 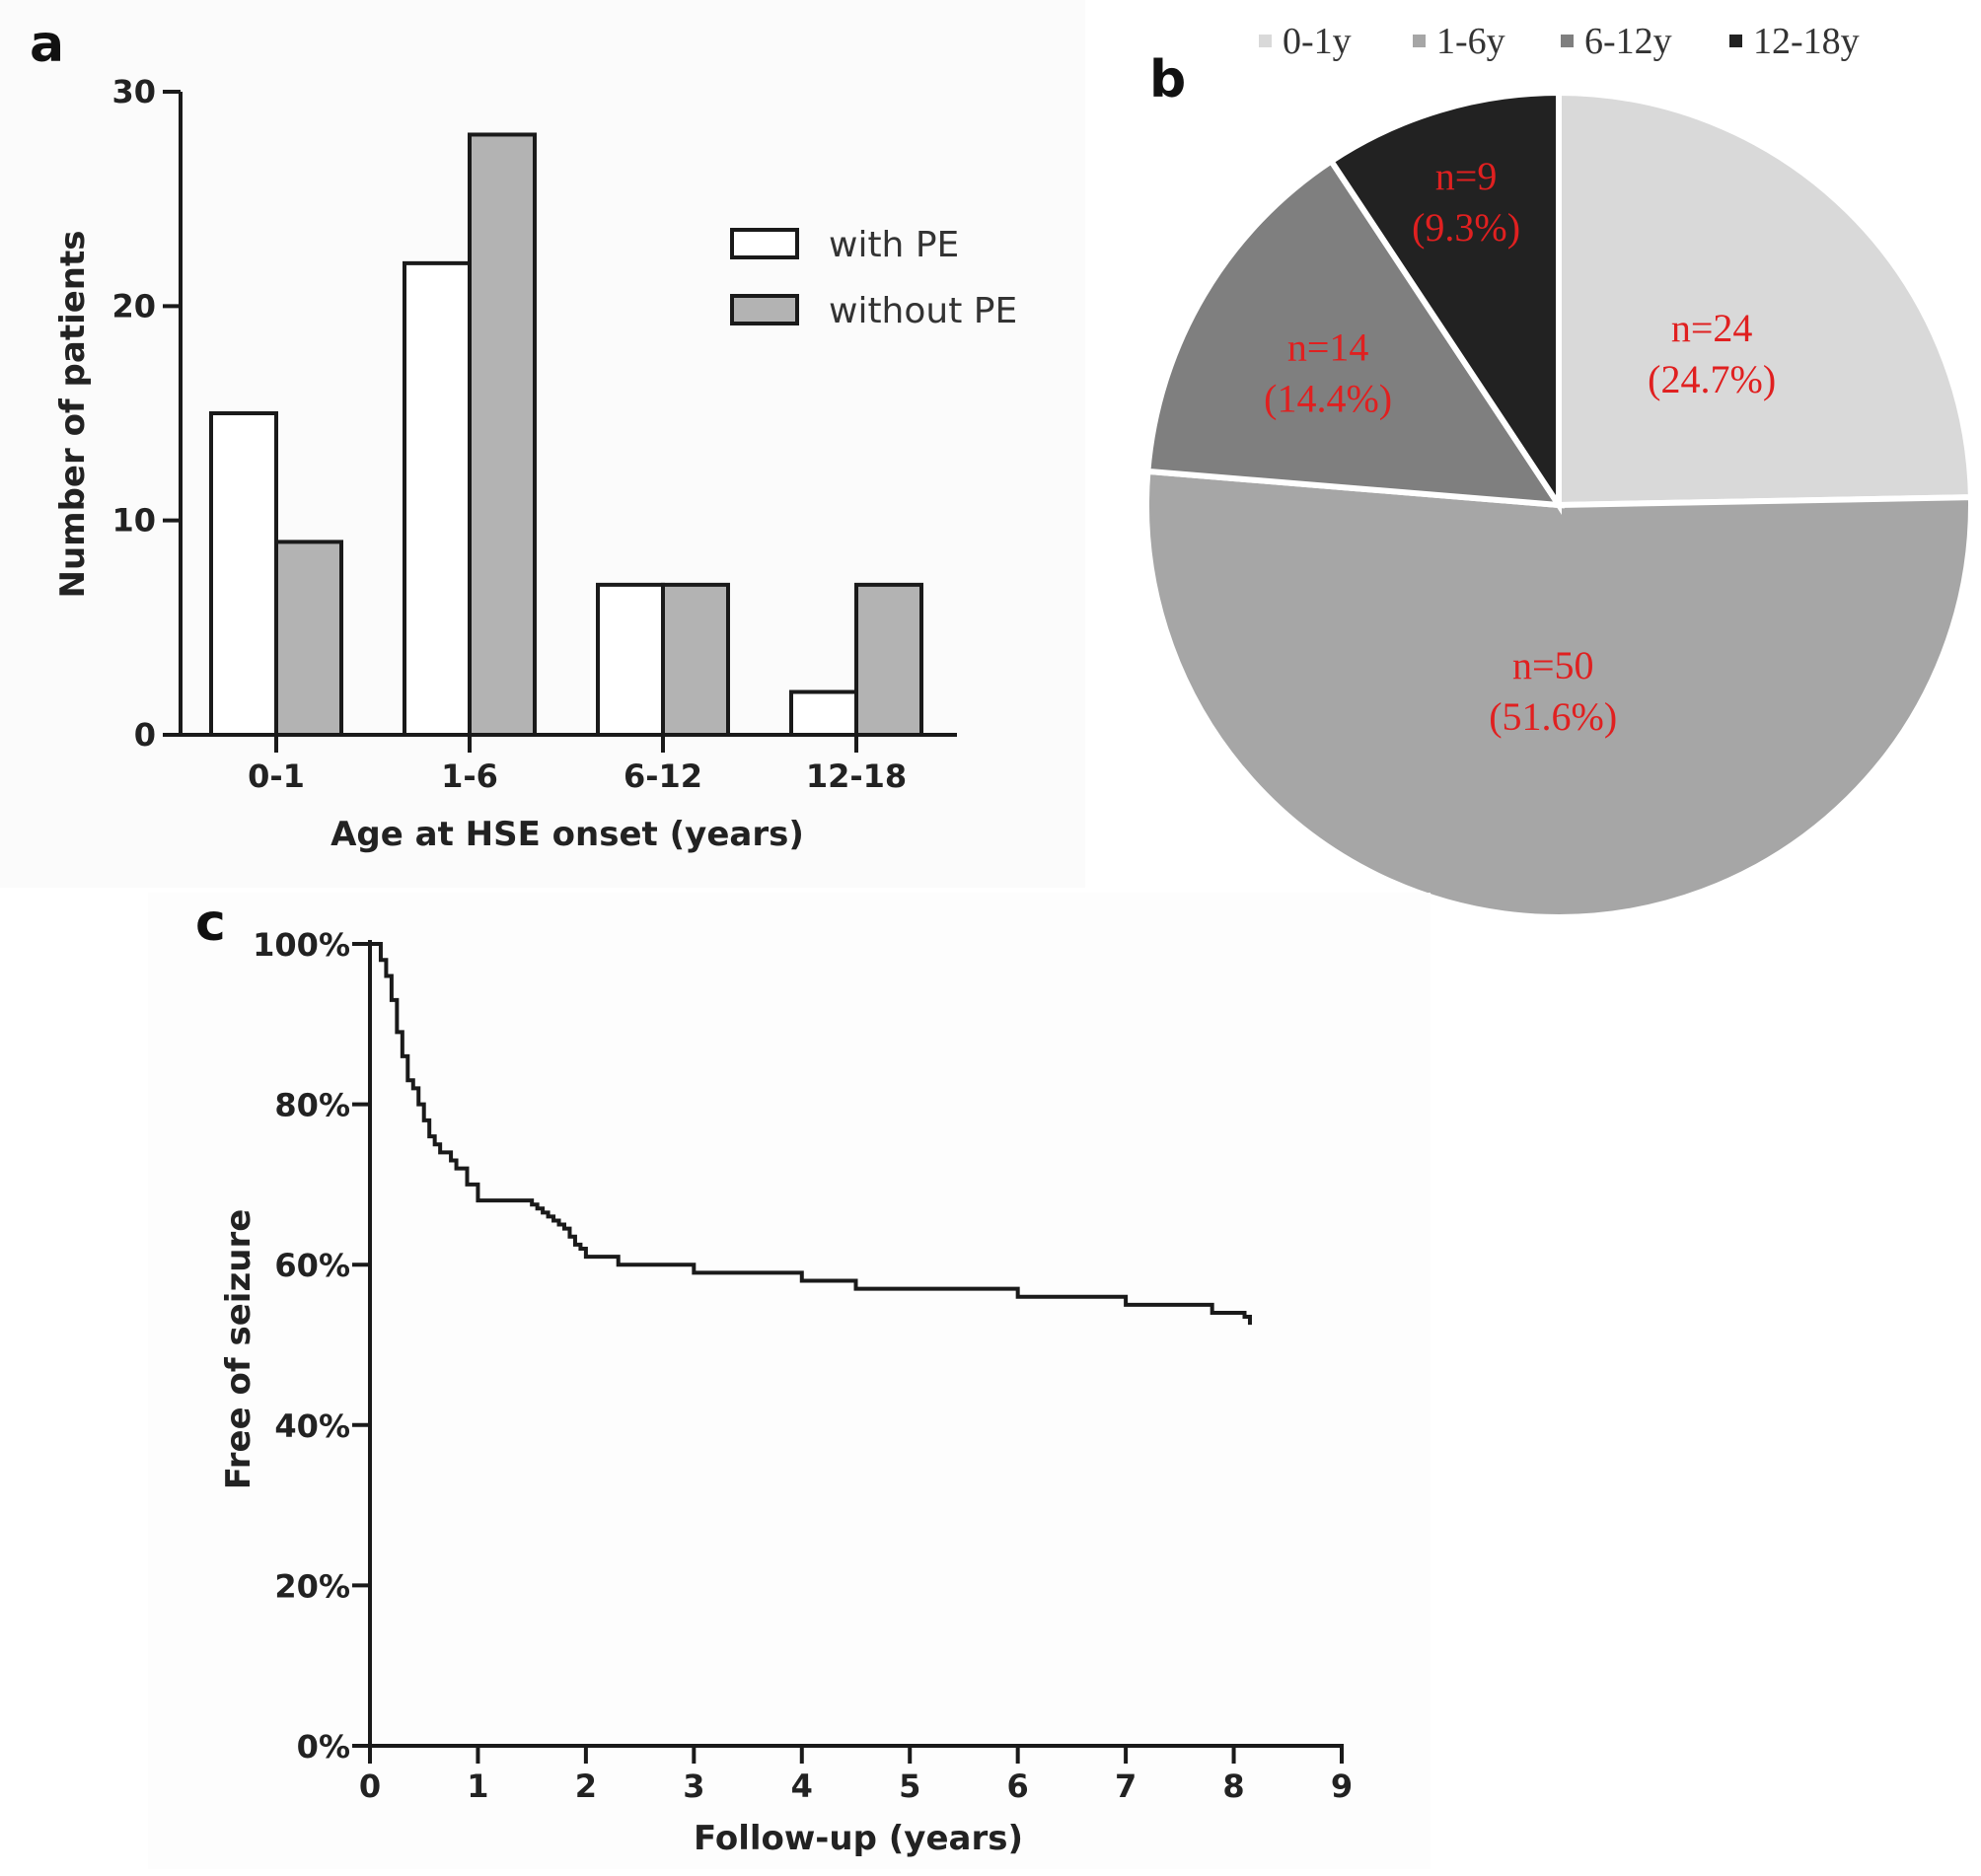 What do you see at coordinates (1553, 665) in the screenshot?
I see `slice-count-label: n=50` at bounding box center [1553, 665].